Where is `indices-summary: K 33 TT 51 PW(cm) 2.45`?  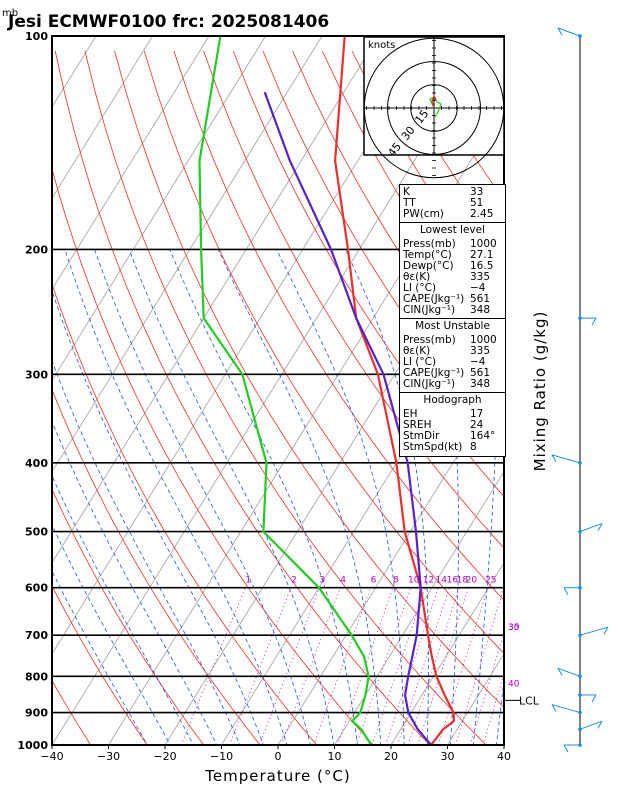
indices-summary: K 33 TT 51 PW(cm) 2.45 is located at coordinates (452, 203).